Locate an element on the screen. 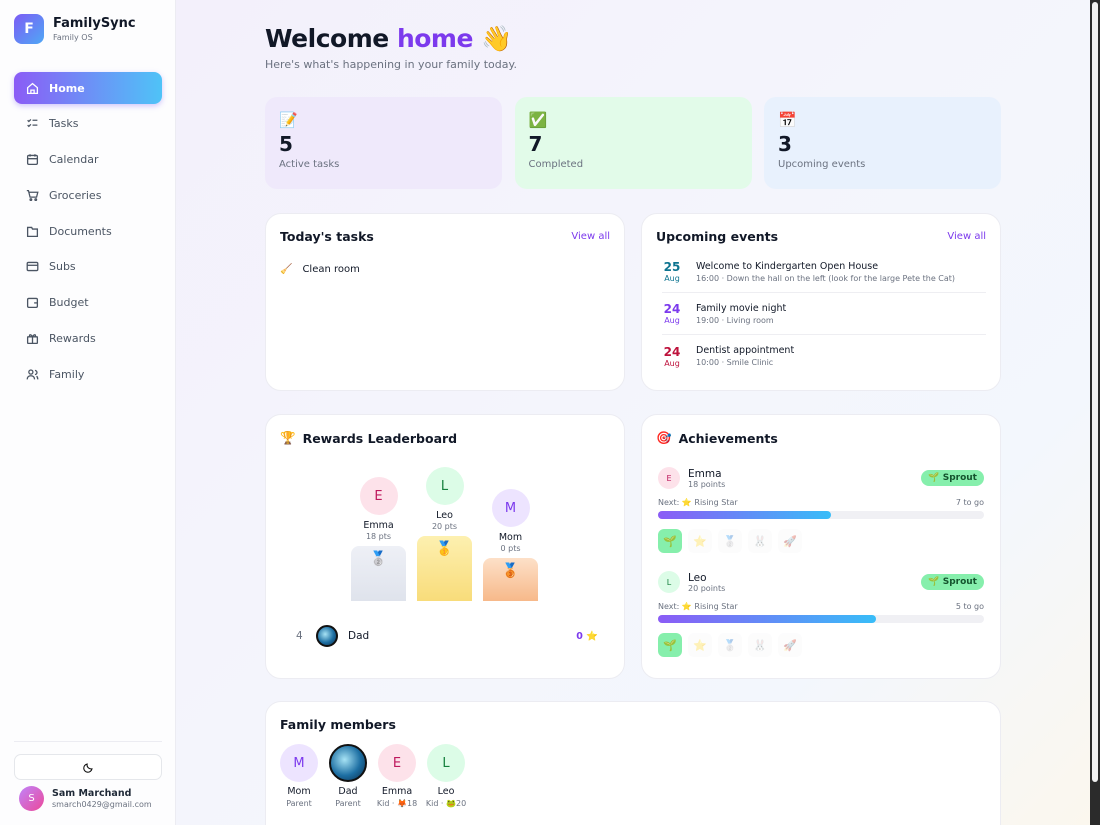 This screenshot has width=1100, height=825. podium-column: M Mom 0 pts 🥉 is located at coordinates (510, 545).